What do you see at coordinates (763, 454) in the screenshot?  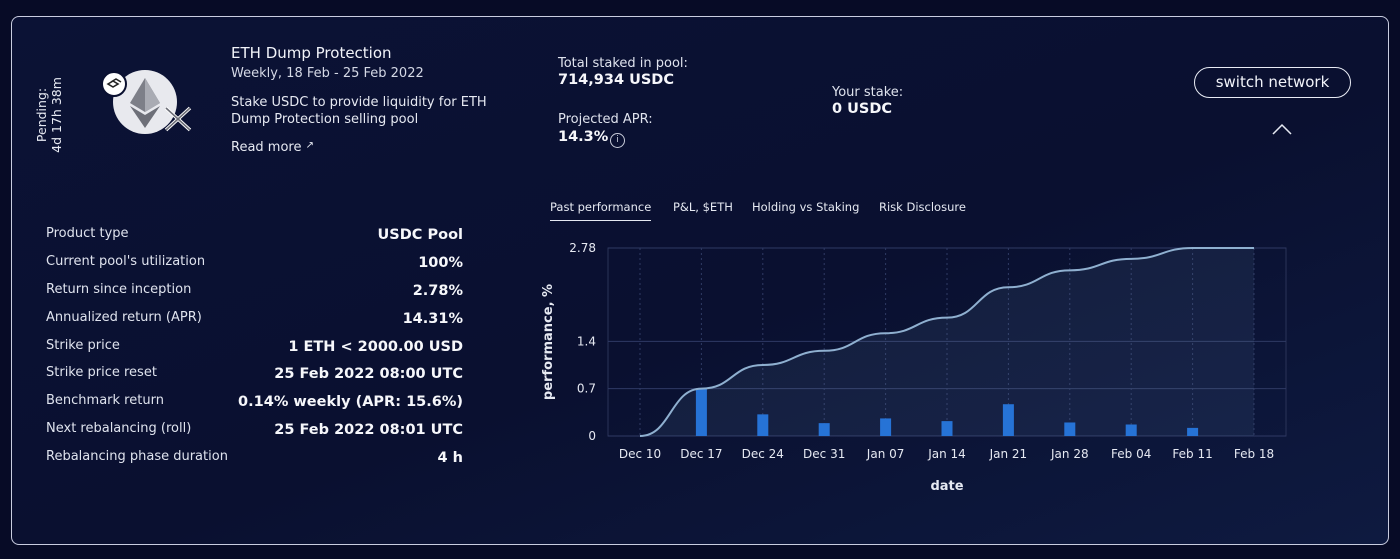 I see `x-tick-label: Dec 24` at bounding box center [763, 454].